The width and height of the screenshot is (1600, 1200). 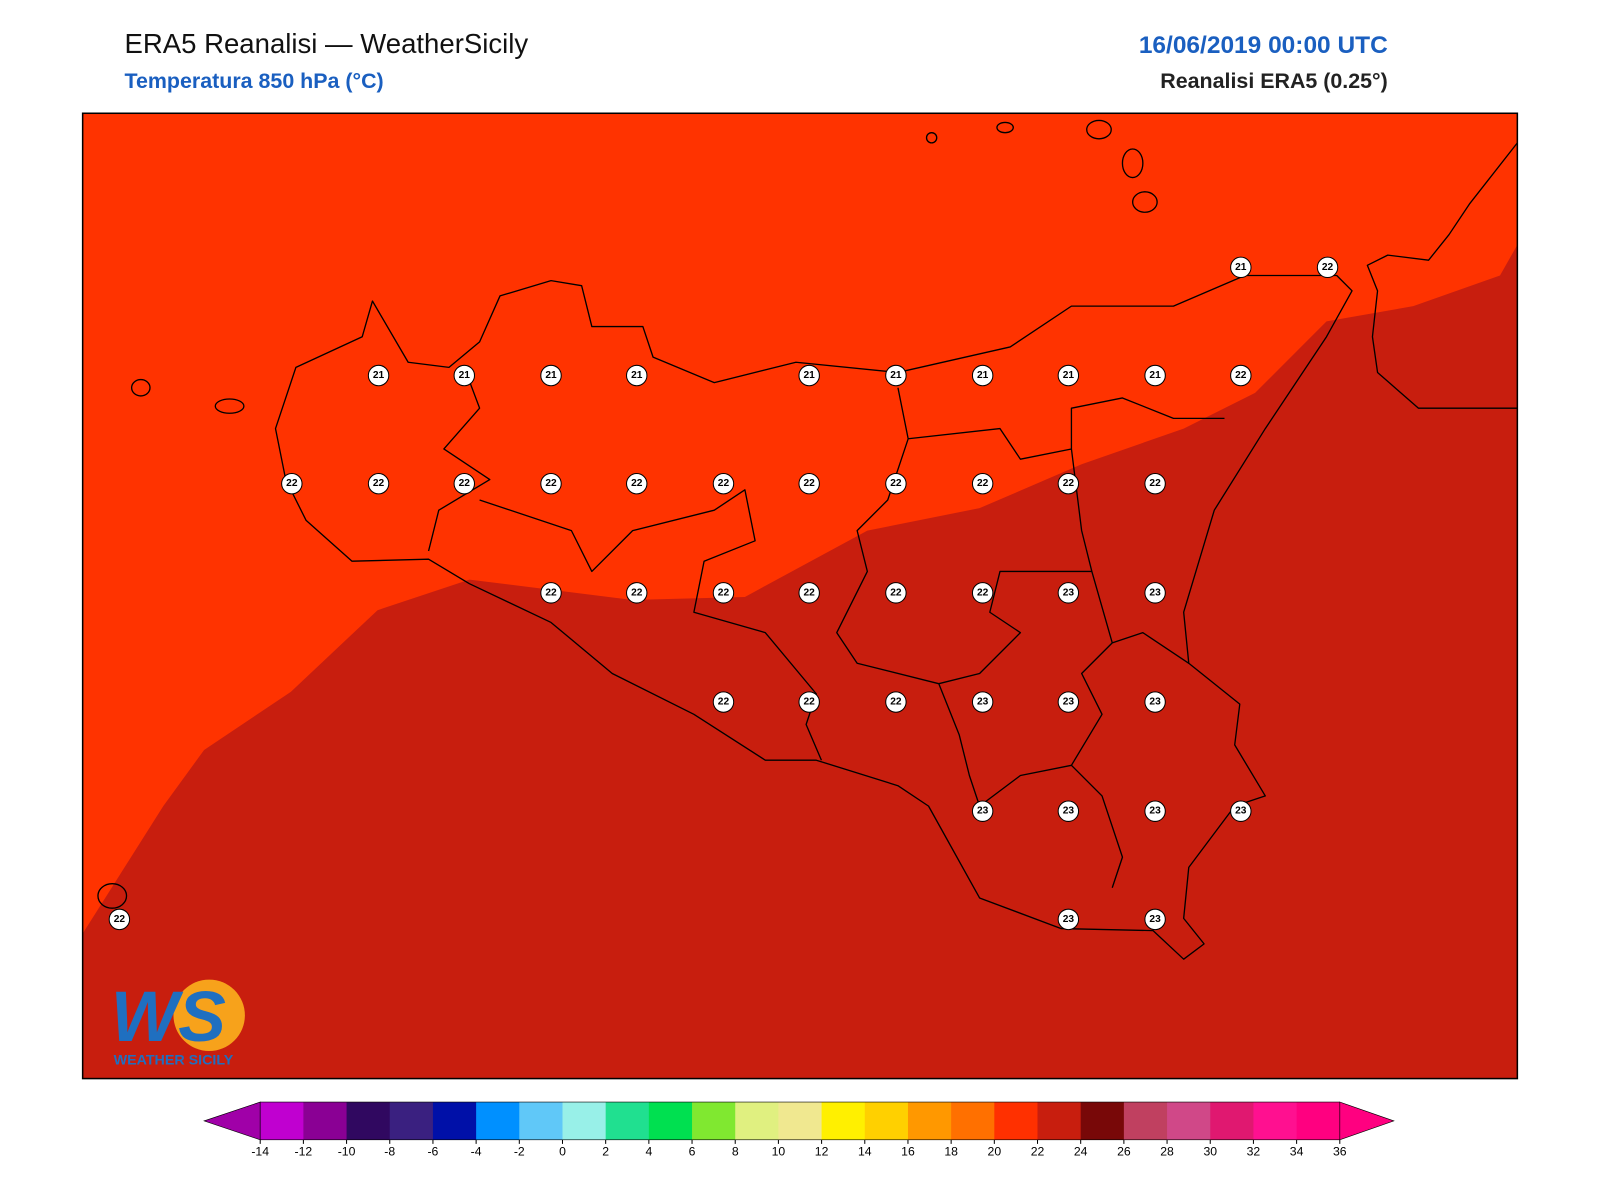 What do you see at coordinates (168, 1017) in the screenshot?
I see `logo-mark: WS` at bounding box center [168, 1017].